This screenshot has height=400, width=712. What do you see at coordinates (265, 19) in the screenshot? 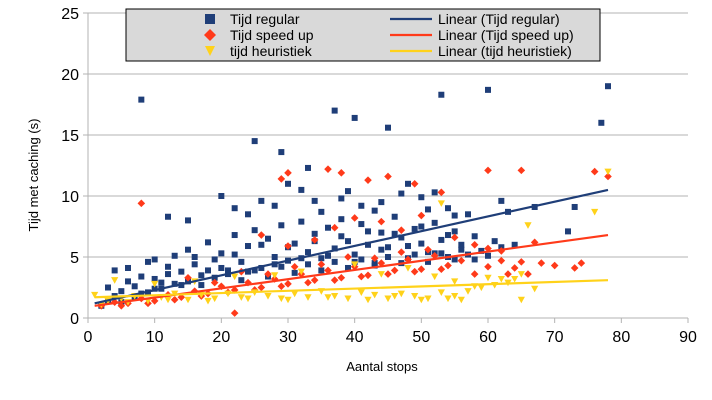
I see `legend-label: Tijd regular` at bounding box center [265, 19].